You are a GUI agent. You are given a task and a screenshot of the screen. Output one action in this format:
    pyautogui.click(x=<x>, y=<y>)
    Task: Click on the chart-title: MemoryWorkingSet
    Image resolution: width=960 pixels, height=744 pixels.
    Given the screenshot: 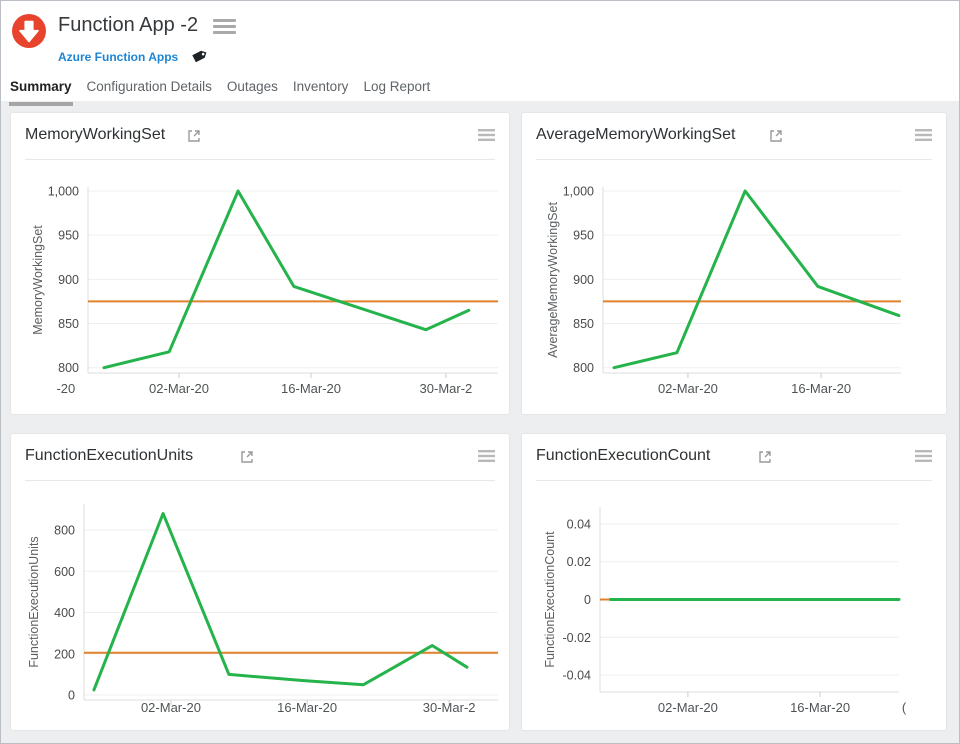 What is the action you would take?
    pyautogui.click(x=95, y=134)
    